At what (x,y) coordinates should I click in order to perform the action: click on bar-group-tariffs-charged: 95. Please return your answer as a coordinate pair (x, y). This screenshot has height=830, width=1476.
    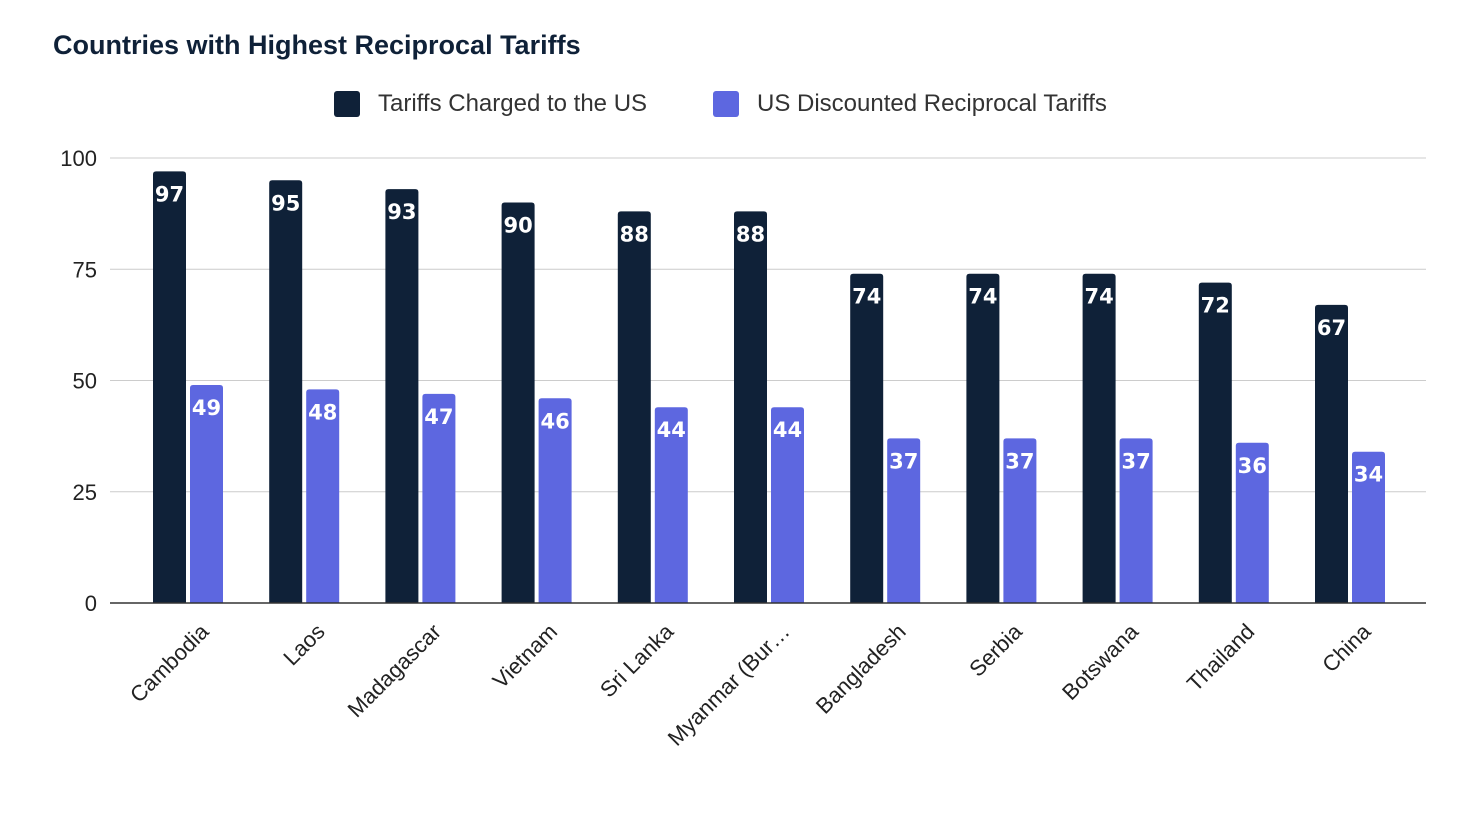
    Looking at the image, I should click on (286, 391).